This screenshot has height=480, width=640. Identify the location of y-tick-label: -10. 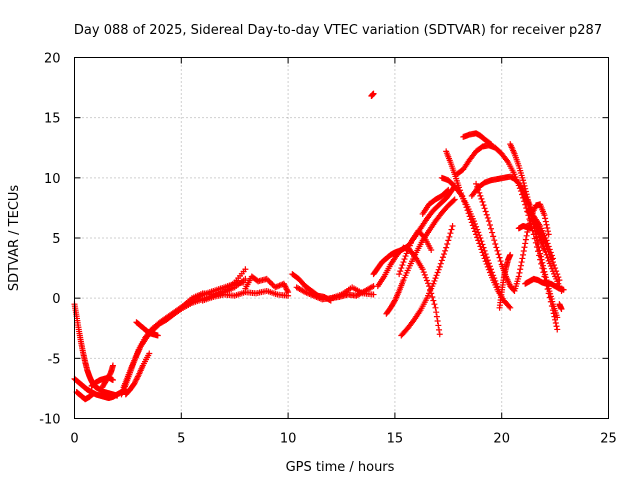
(49, 420).